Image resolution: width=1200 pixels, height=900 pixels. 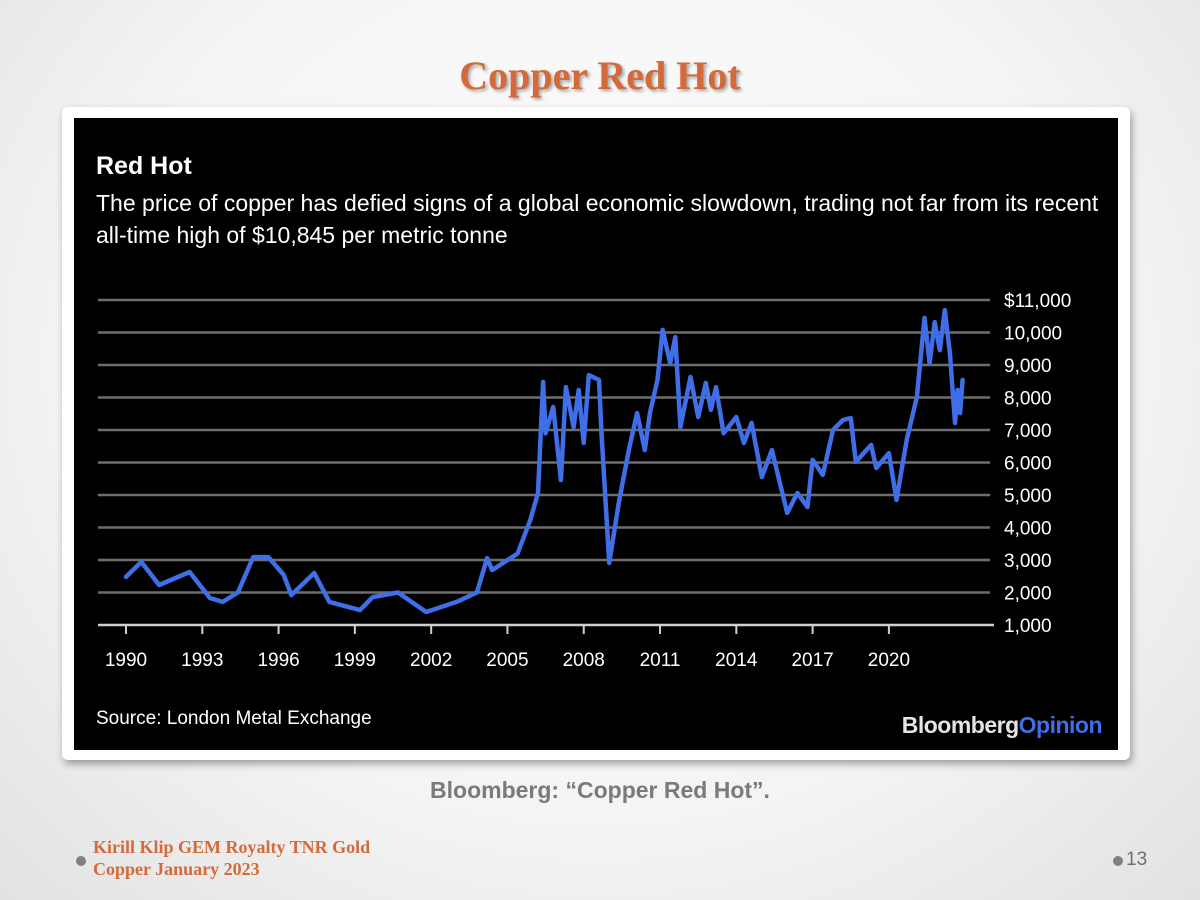 I want to click on x-tick-label: 1993, so click(x=202, y=660).